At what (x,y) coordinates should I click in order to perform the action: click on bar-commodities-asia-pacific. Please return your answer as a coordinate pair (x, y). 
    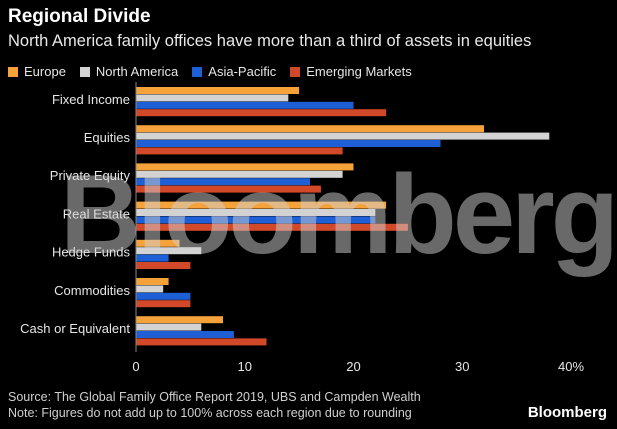
    Looking at the image, I should click on (163, 296).